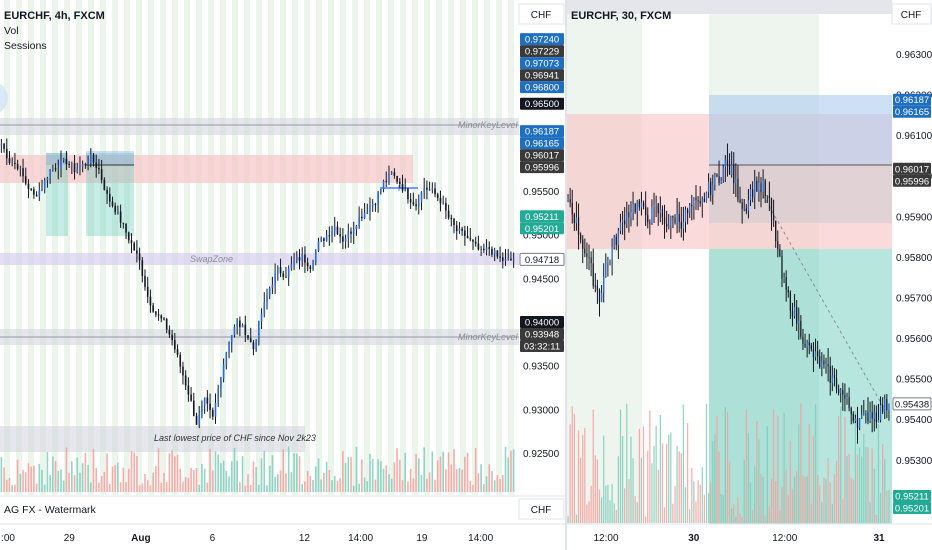 The image size is (932, 550). I want to click on price-tick-label: 0.94500, so click(541, 279).